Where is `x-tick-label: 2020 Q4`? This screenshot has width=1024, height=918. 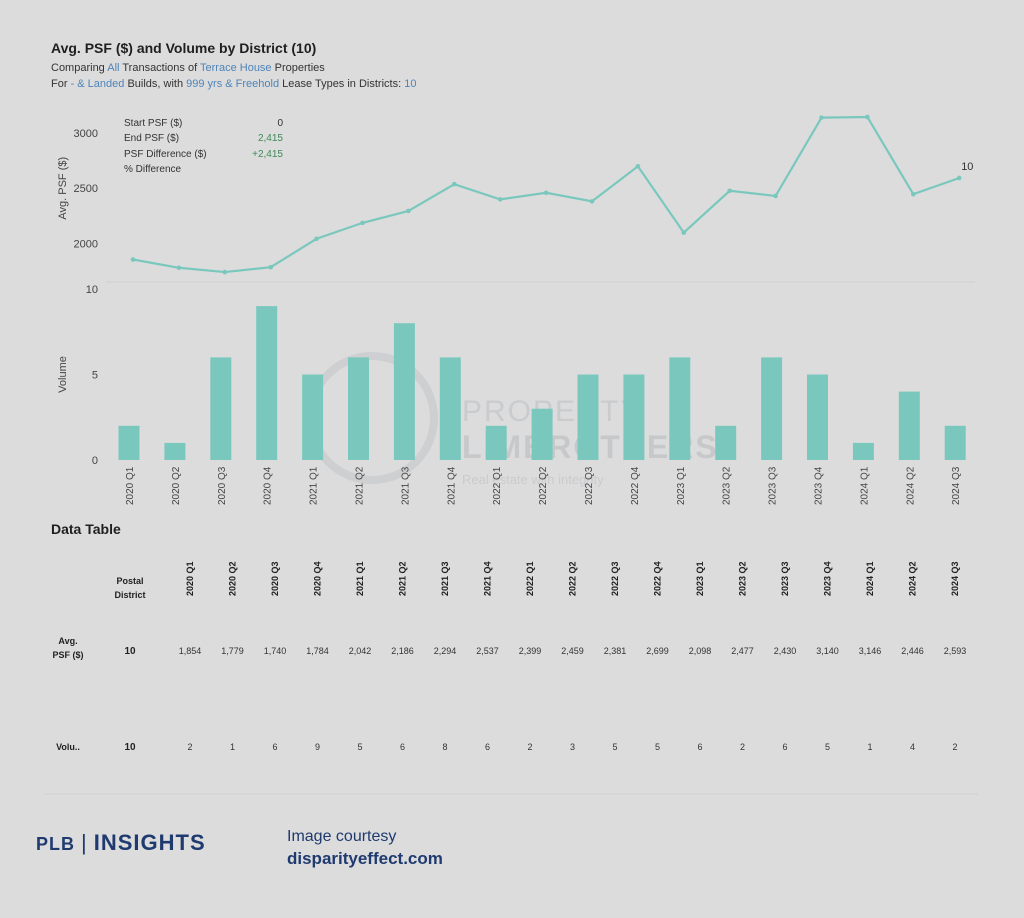 x-tick-label: 2020 Q4 is located at coordinates (268, 485).